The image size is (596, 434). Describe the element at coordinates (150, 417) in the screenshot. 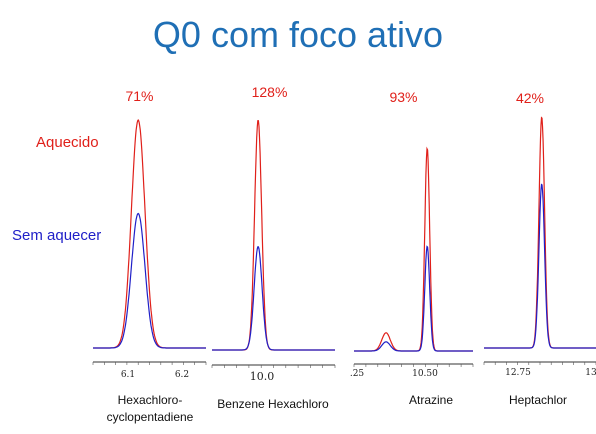

I see `compound-name: cyclopentadiene` at that location.